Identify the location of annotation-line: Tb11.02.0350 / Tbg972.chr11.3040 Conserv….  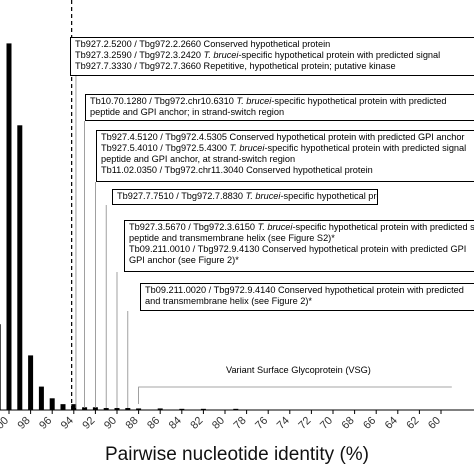
(287, 170).